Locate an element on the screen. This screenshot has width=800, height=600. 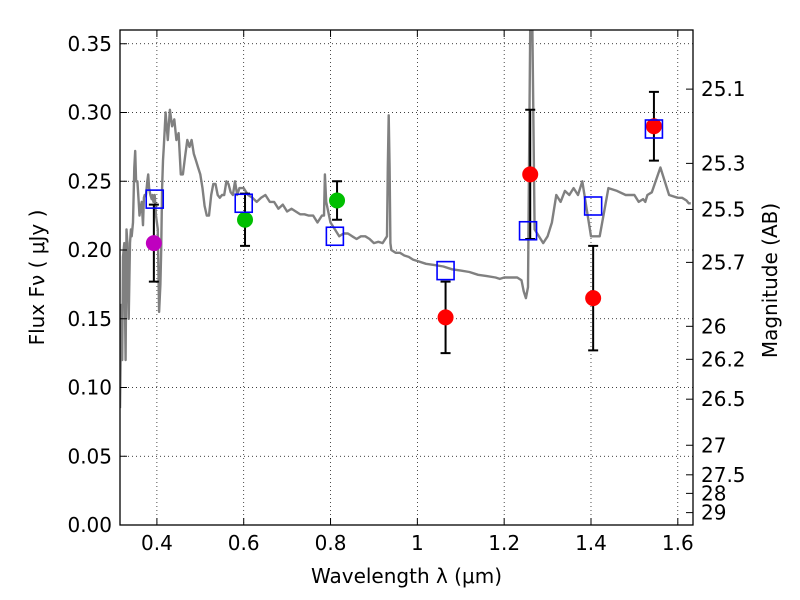
y2-tick-label: 27 is located at coordinates (713, 445).